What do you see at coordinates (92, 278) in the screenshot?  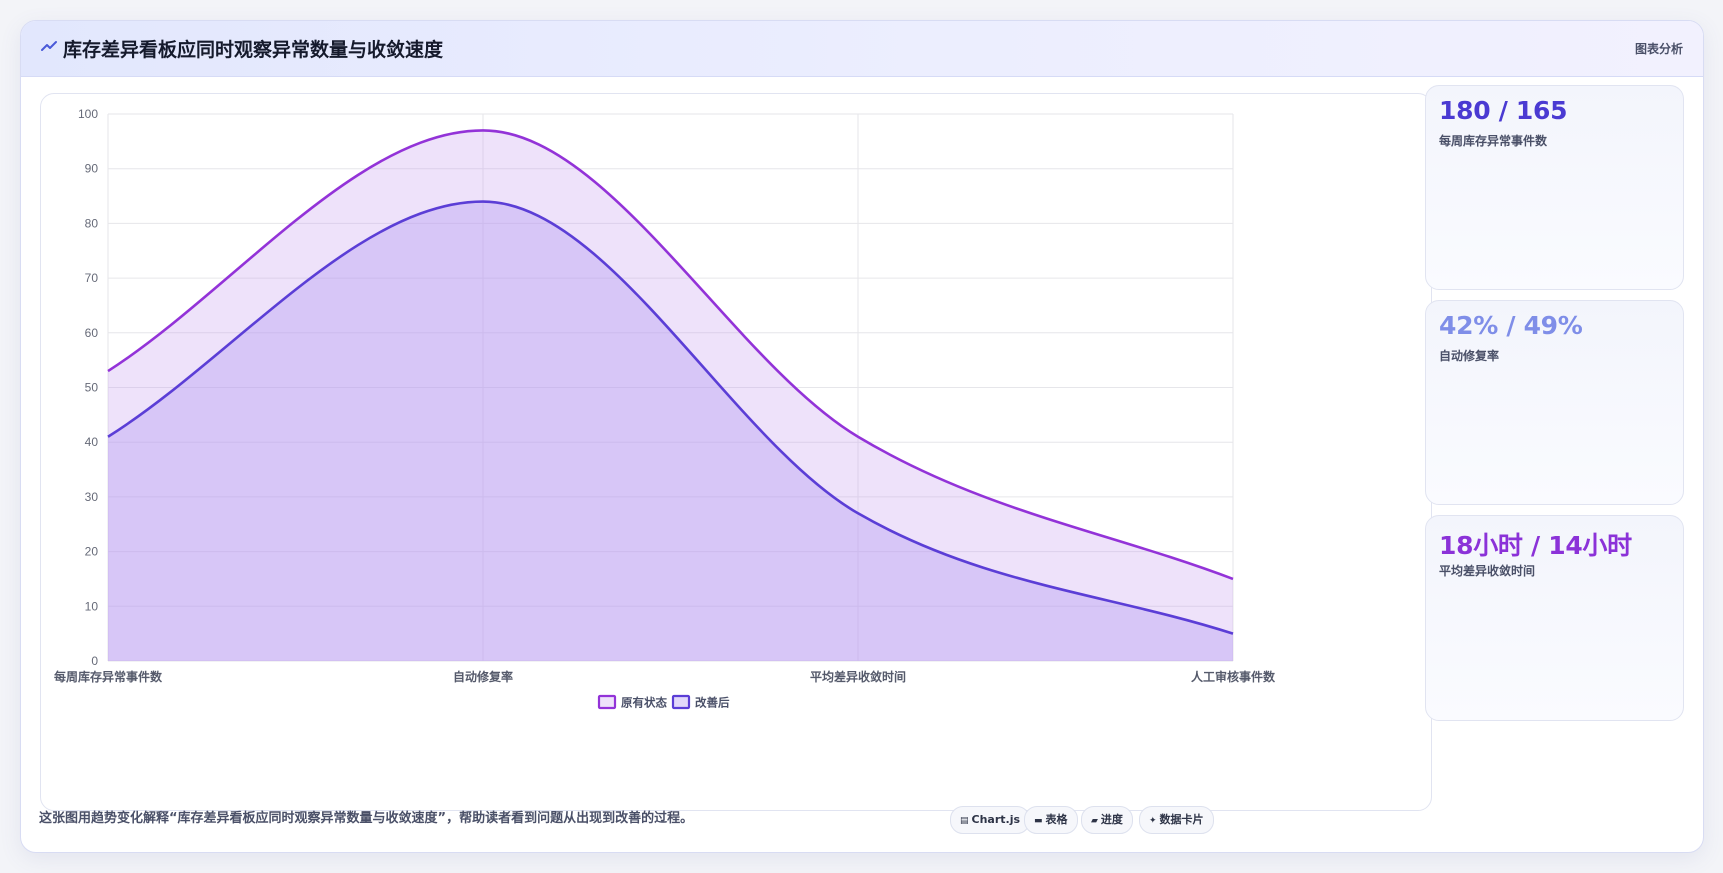 I see `y-tick-label: 70` at bounding box center [92, 278].